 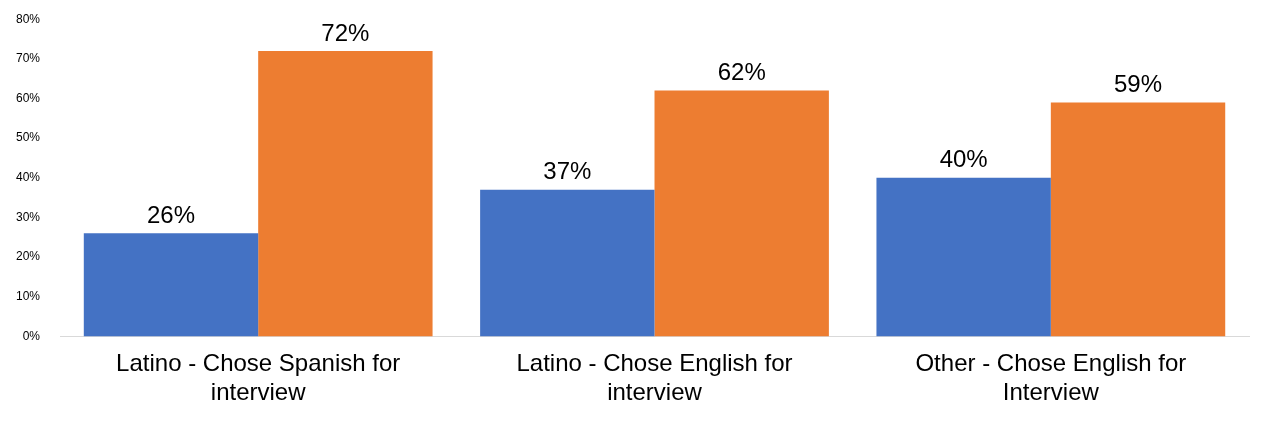 I want to click on x-tick-label: Latino - Chose English for interview, so click(x=654, y=377).